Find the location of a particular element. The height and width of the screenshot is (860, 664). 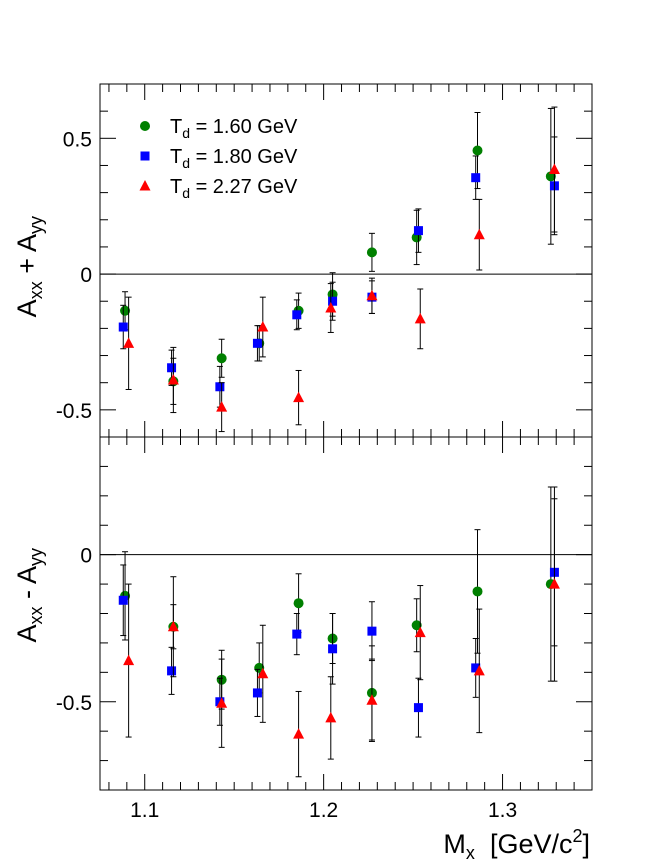

y-tick-label: 0.5 is located at coordinates (77, 139).